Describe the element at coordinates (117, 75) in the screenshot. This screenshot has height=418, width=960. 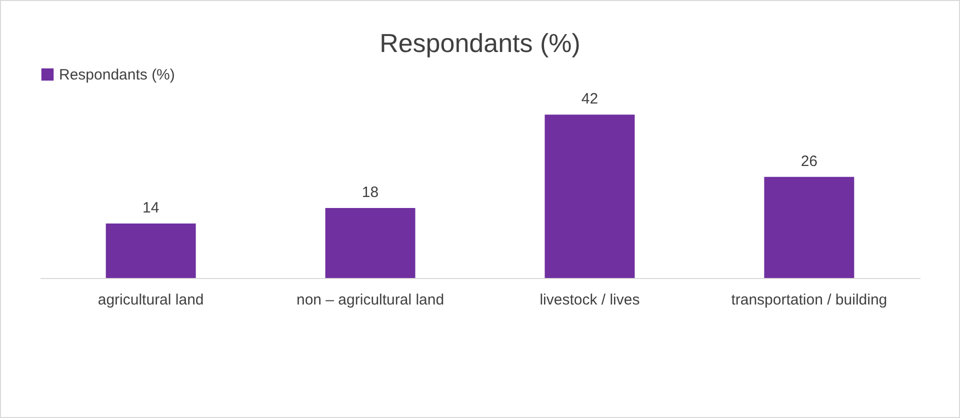
I see `legend-label: Respondants (%)` at that location.